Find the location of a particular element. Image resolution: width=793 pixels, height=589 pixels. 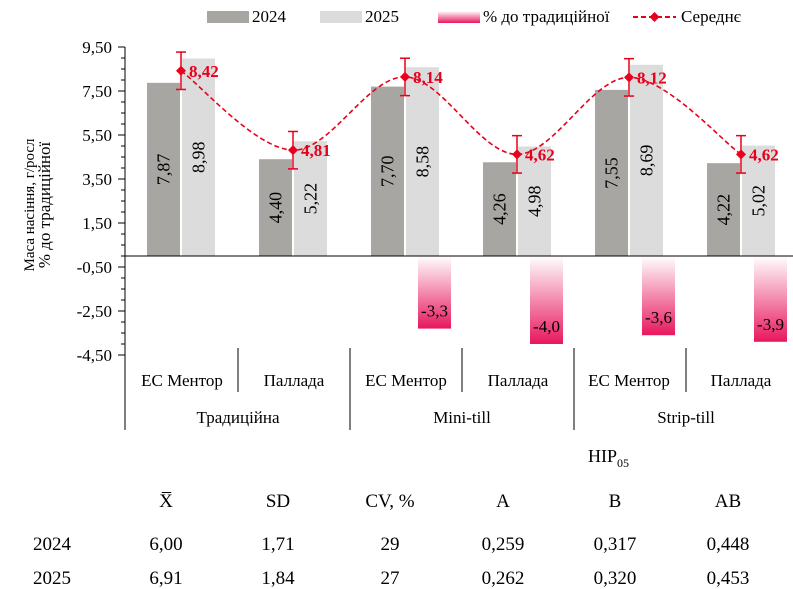

table-header-cell: SD is located at coordinates (278, 501).